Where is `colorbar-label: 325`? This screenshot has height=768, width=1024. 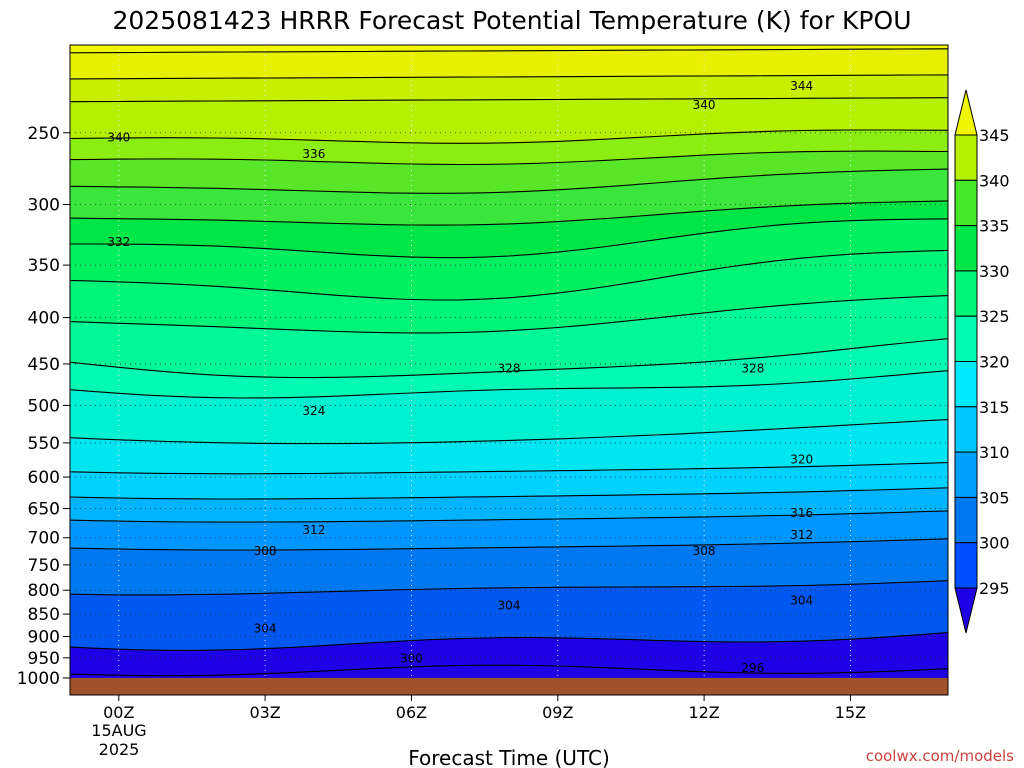 colorbar-label: 325 is located at coordinates (994, 316).